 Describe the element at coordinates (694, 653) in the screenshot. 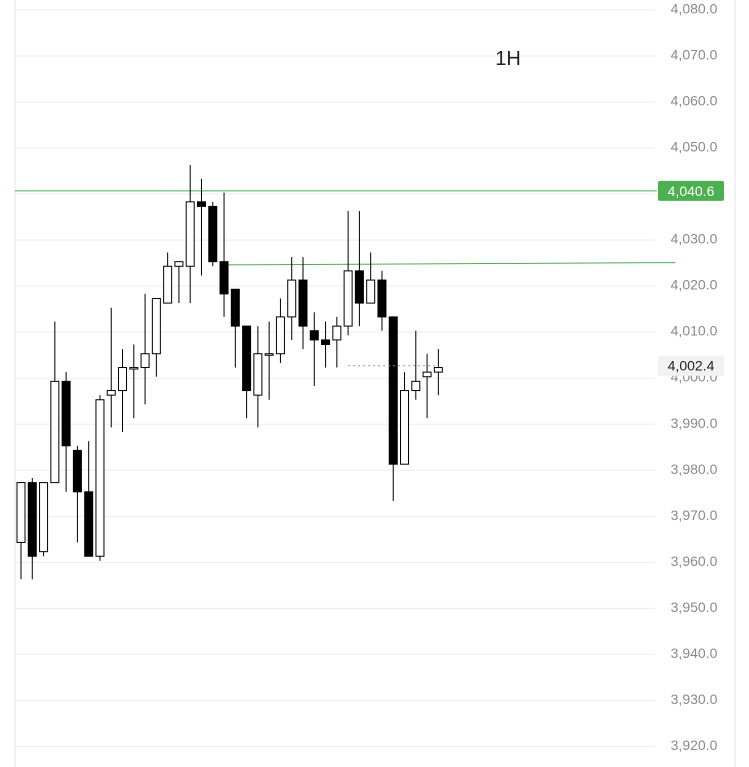

I see `y-tick-label: 3,940.0` at that location.